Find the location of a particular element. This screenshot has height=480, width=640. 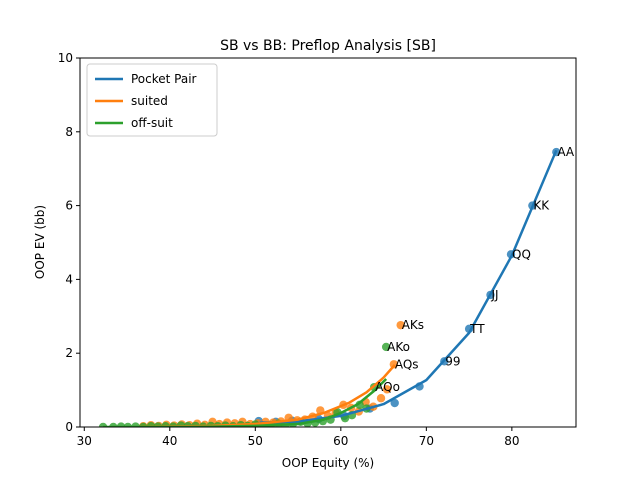

x-tick-label-30: 30 is located at coordinates (84, 441).